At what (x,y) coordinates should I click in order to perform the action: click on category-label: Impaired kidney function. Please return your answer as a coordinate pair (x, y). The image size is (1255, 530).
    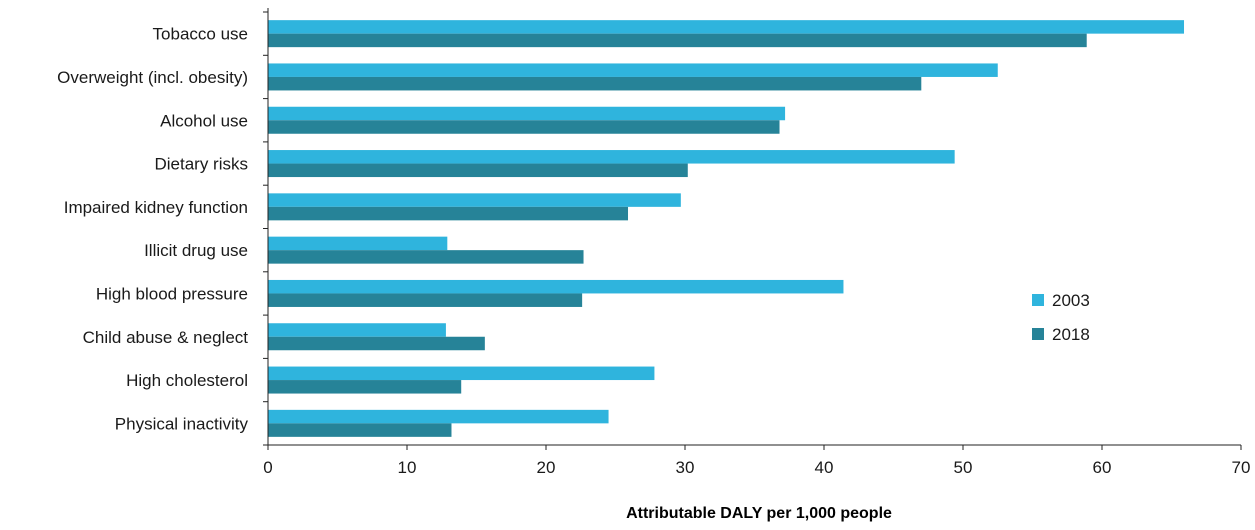
    Looking at the image, I should click on (156, 207).